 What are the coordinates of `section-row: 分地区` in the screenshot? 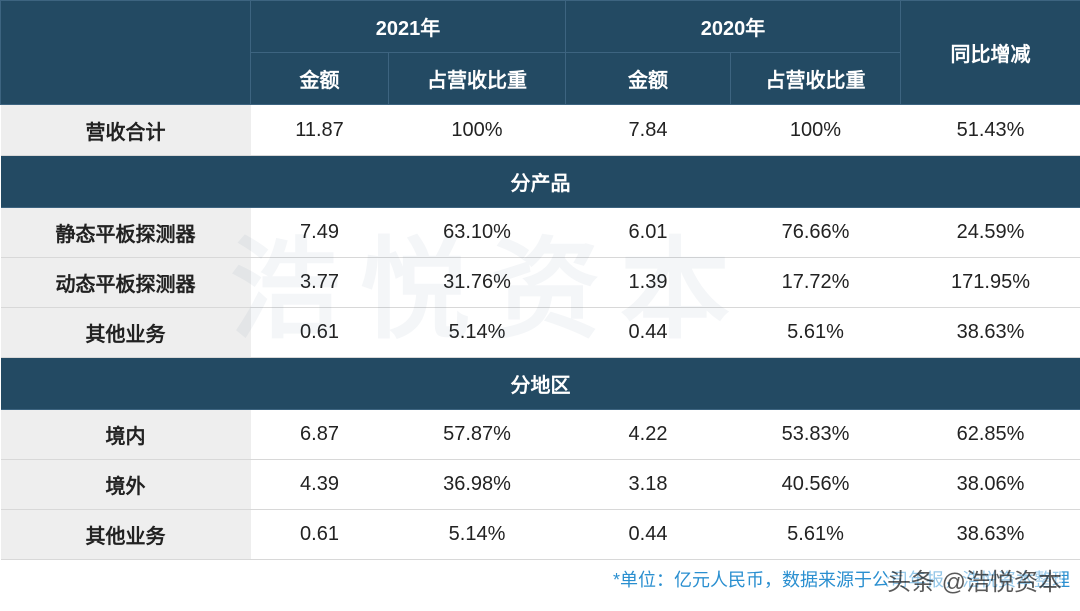 It's located at (540, 383).